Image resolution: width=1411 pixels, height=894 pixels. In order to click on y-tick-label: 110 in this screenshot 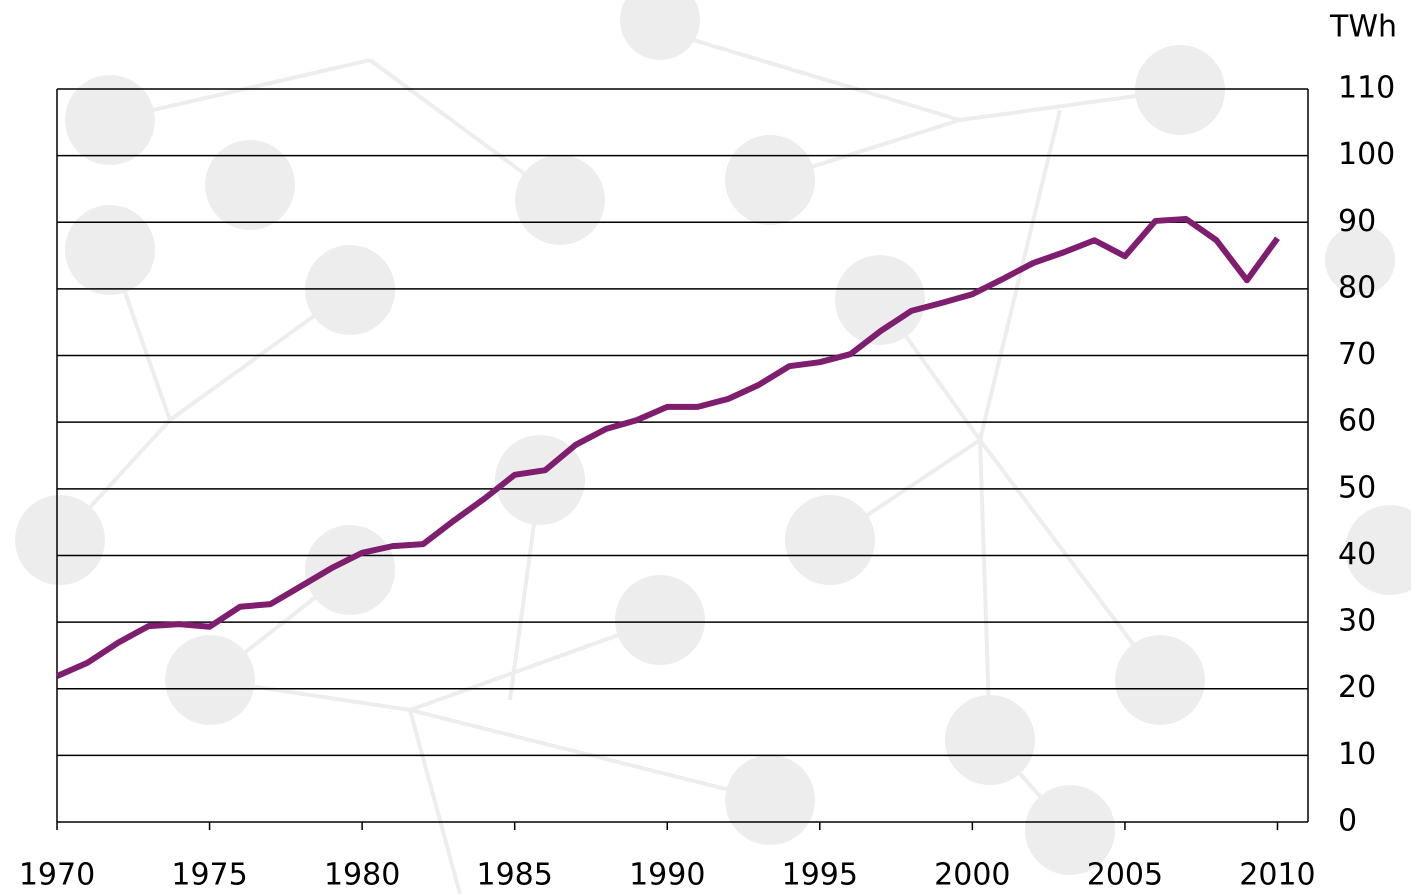, I will do `click(1366, 88)`.